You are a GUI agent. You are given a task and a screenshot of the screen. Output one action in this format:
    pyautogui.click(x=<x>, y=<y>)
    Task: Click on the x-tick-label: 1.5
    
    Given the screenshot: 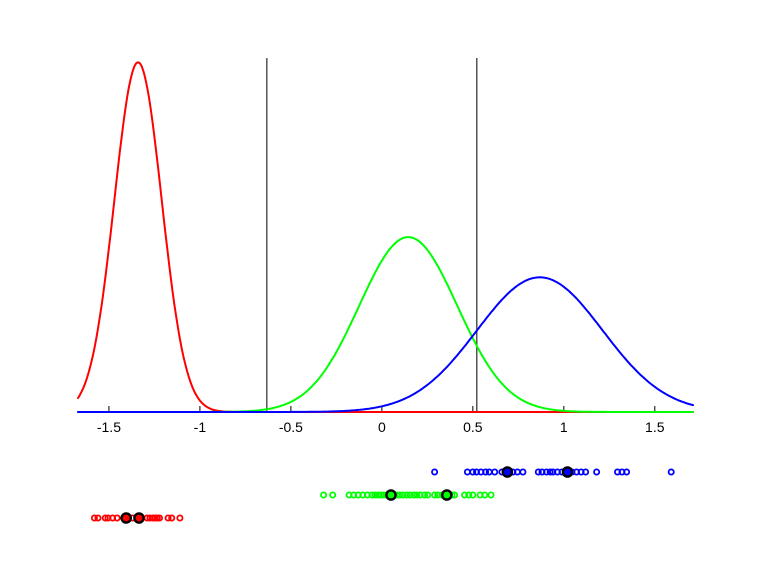 What is the action you would take?
    pyautogui.click(x=655, y=427)
    